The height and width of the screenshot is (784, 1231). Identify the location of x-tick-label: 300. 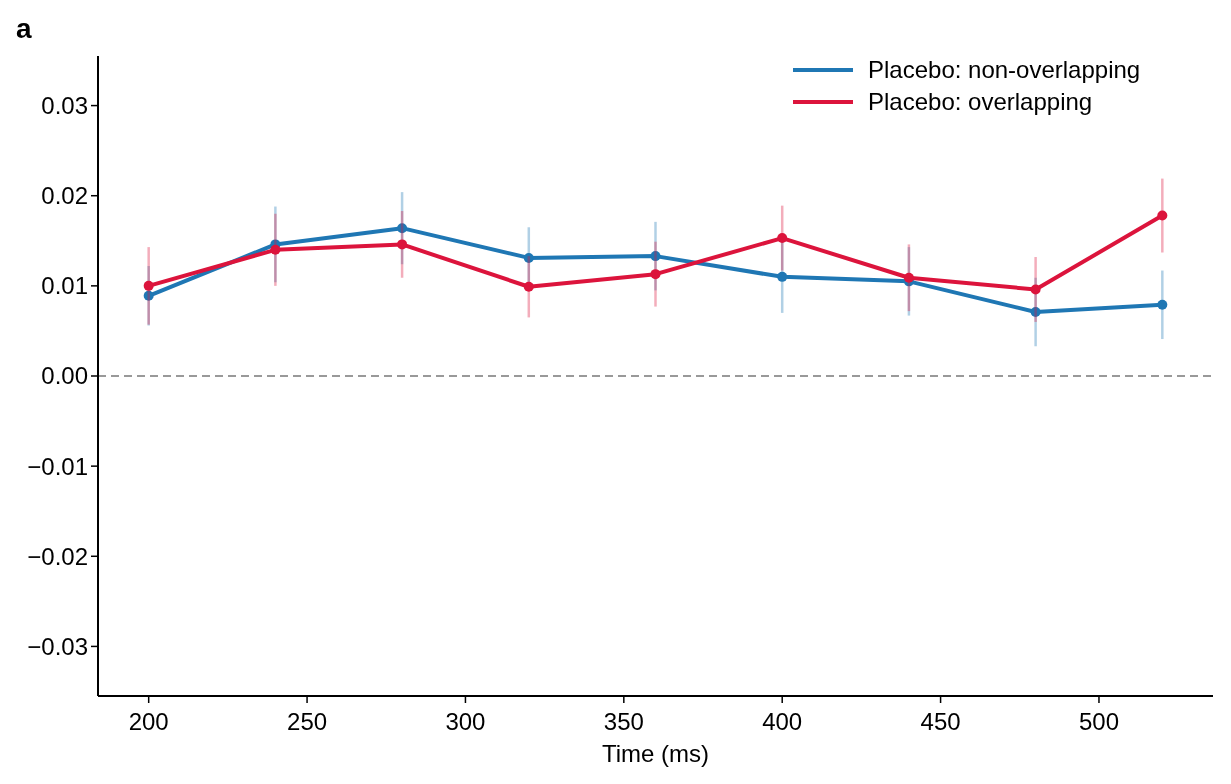
(465, 721).